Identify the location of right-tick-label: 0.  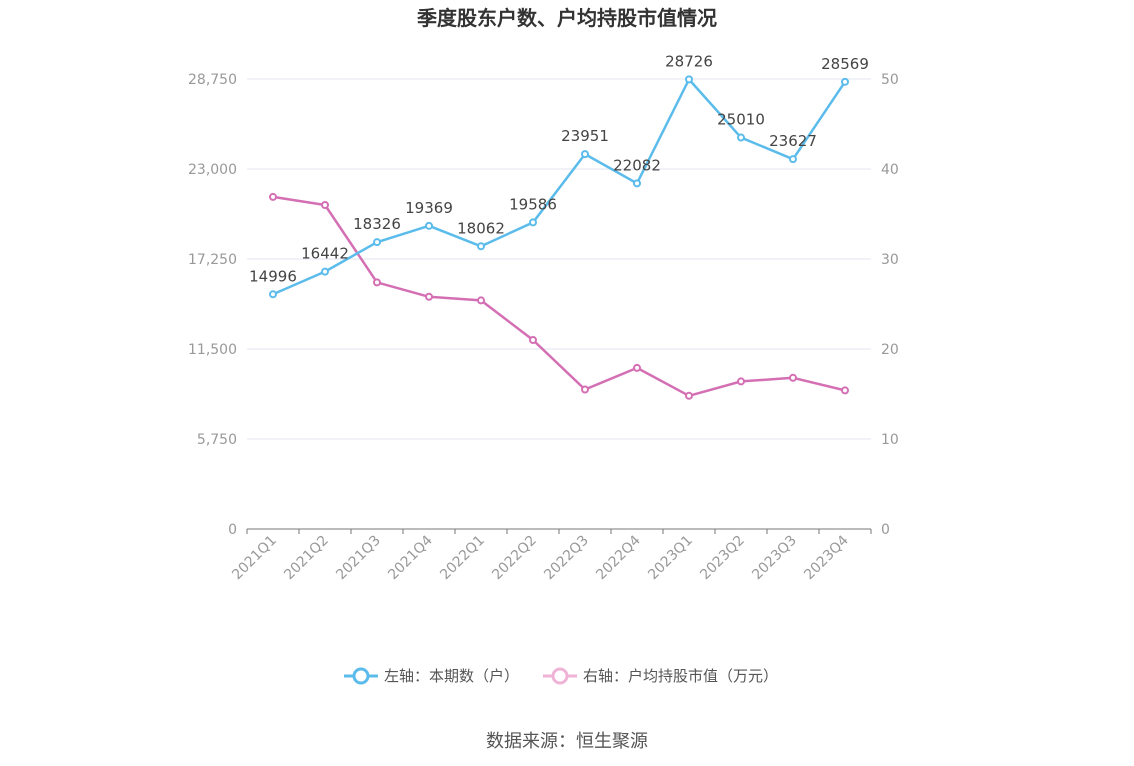
(885, 530).